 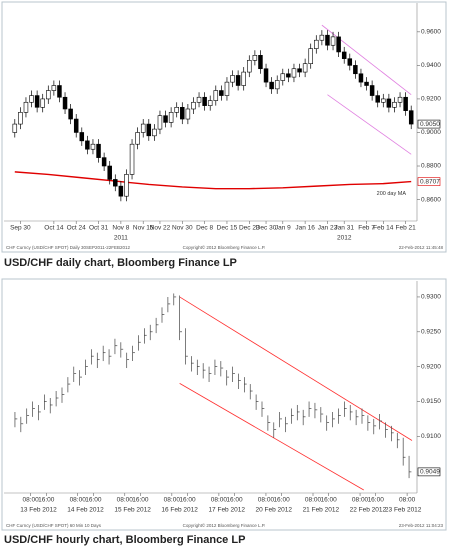 What do you see at coordinates (227, 228) in the screenshot?
I see `x-tick-label: Dec 15` at bounding box center [227, 228].